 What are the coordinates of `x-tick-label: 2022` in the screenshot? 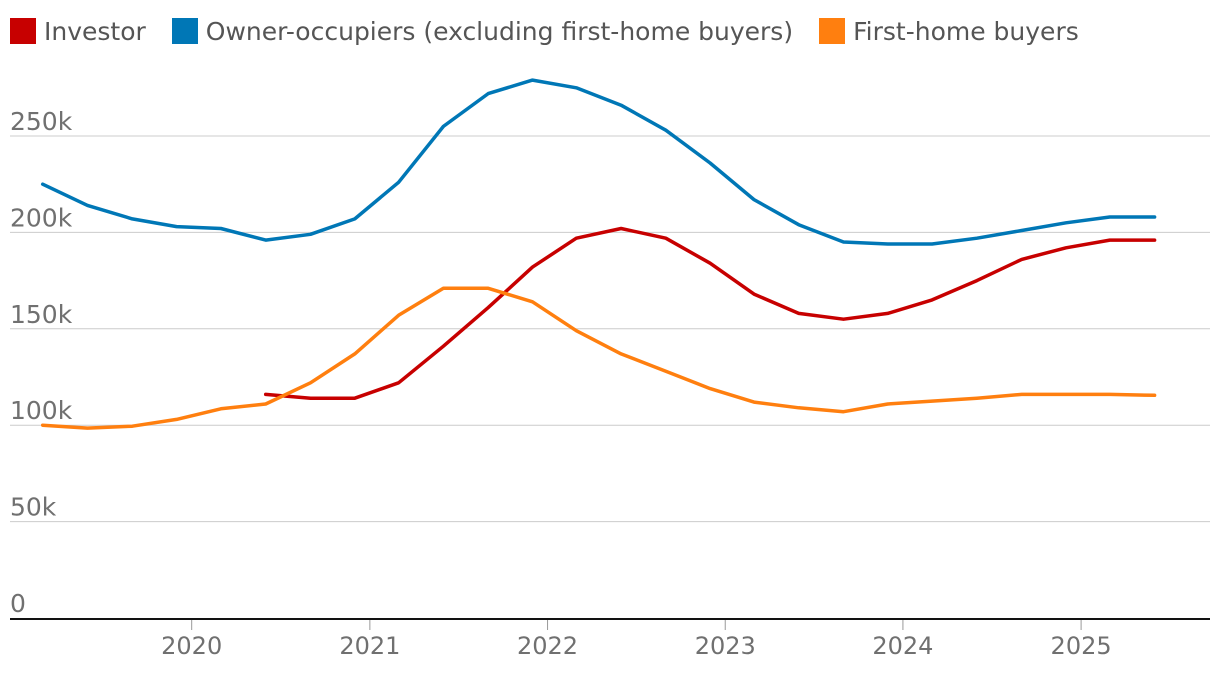 It's located at (547, 646).